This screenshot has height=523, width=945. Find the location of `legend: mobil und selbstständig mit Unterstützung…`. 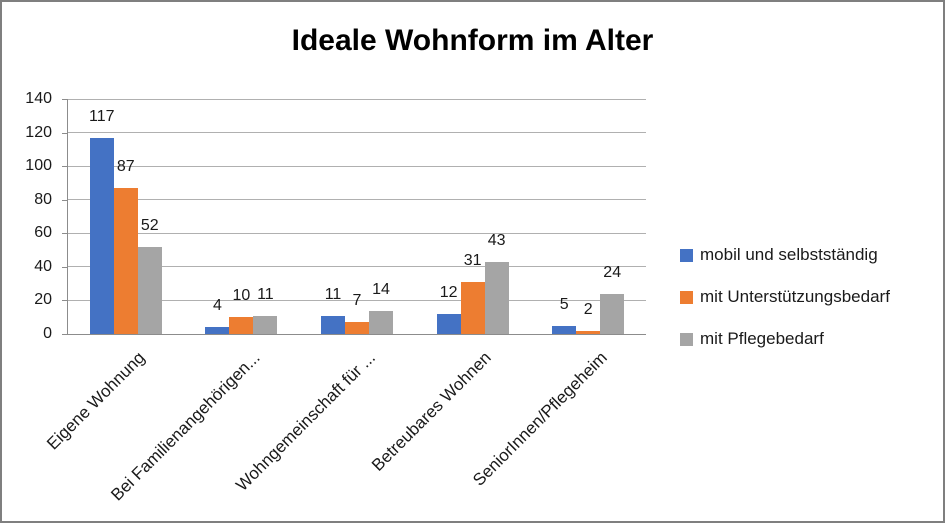

legend: mobil und selbstständig mit Unterstützung… is located at coordinates (785, 297).